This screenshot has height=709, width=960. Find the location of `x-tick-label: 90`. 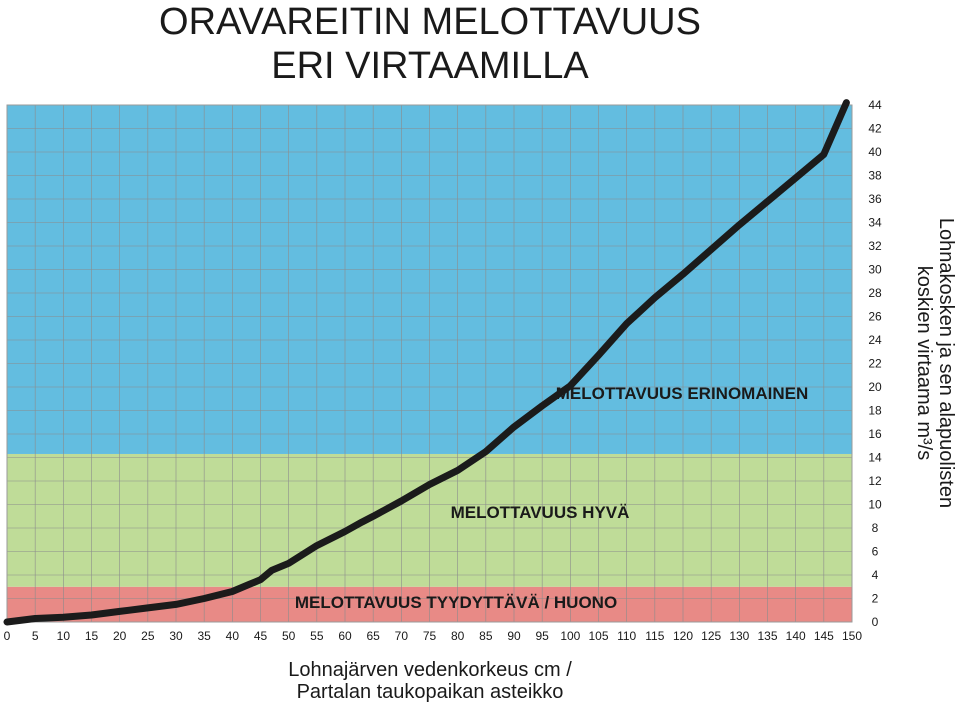

x-tick-label: 90 is located at coordinates (514, 636).